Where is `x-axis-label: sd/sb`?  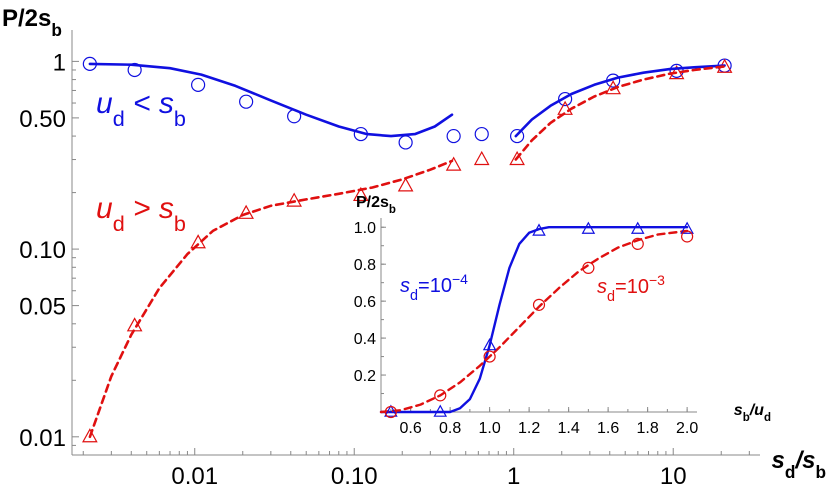
x-axis-label: sd/sb is located at coordinates (799, 464).